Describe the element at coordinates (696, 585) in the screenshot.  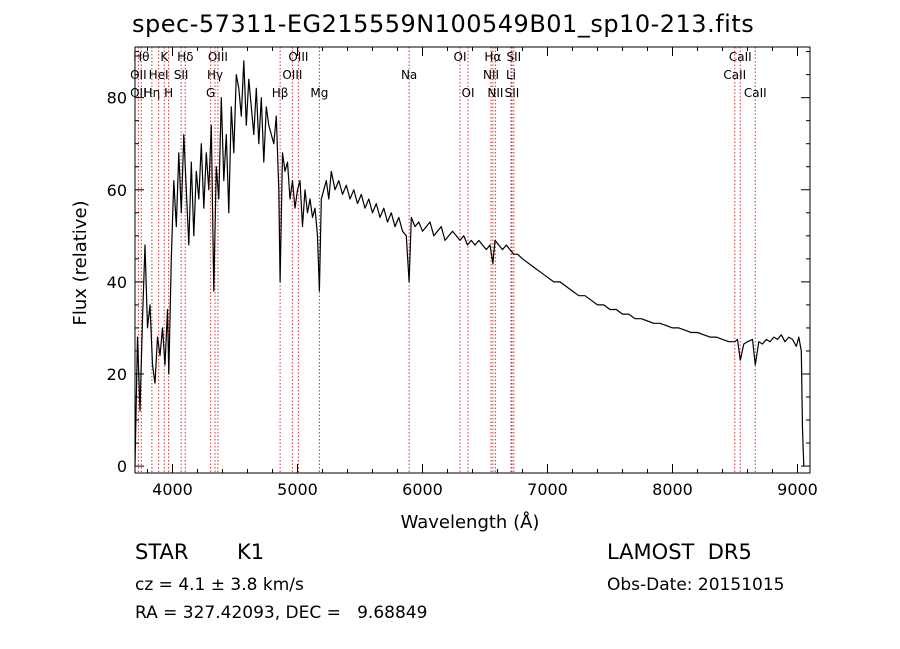
I see `observation-date: Obs-Date: 20151015` at that location.